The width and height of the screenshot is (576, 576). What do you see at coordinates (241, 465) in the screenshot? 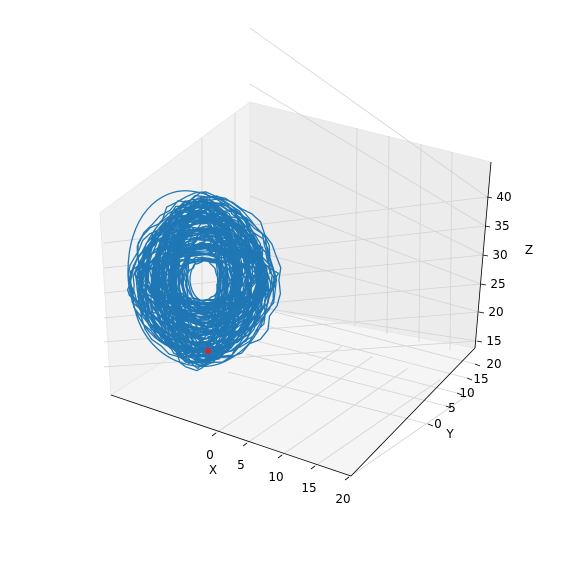
I see `x-tick-label: 5` at bounding box center [241, 465].